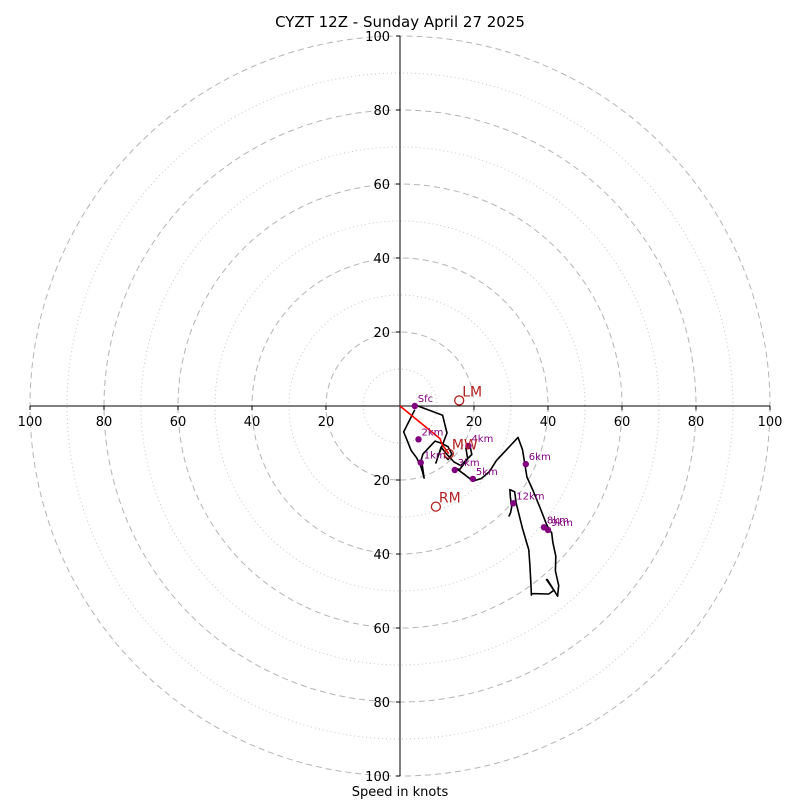  I want to click on storm-motion-label: MW, so click(465, 446).